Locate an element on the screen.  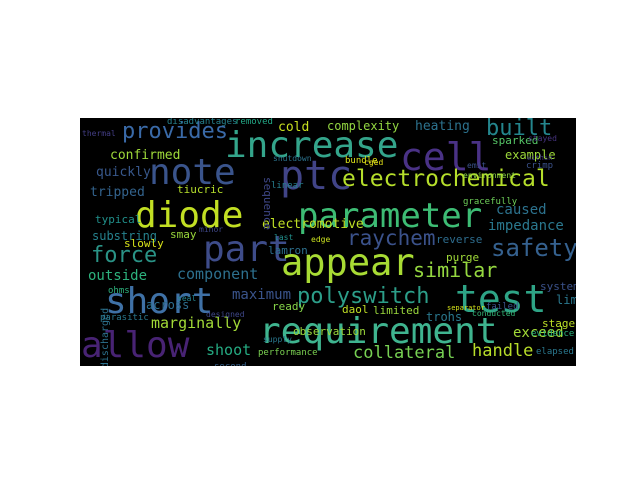
word-cged: cged is located at coordinates (374, 162).